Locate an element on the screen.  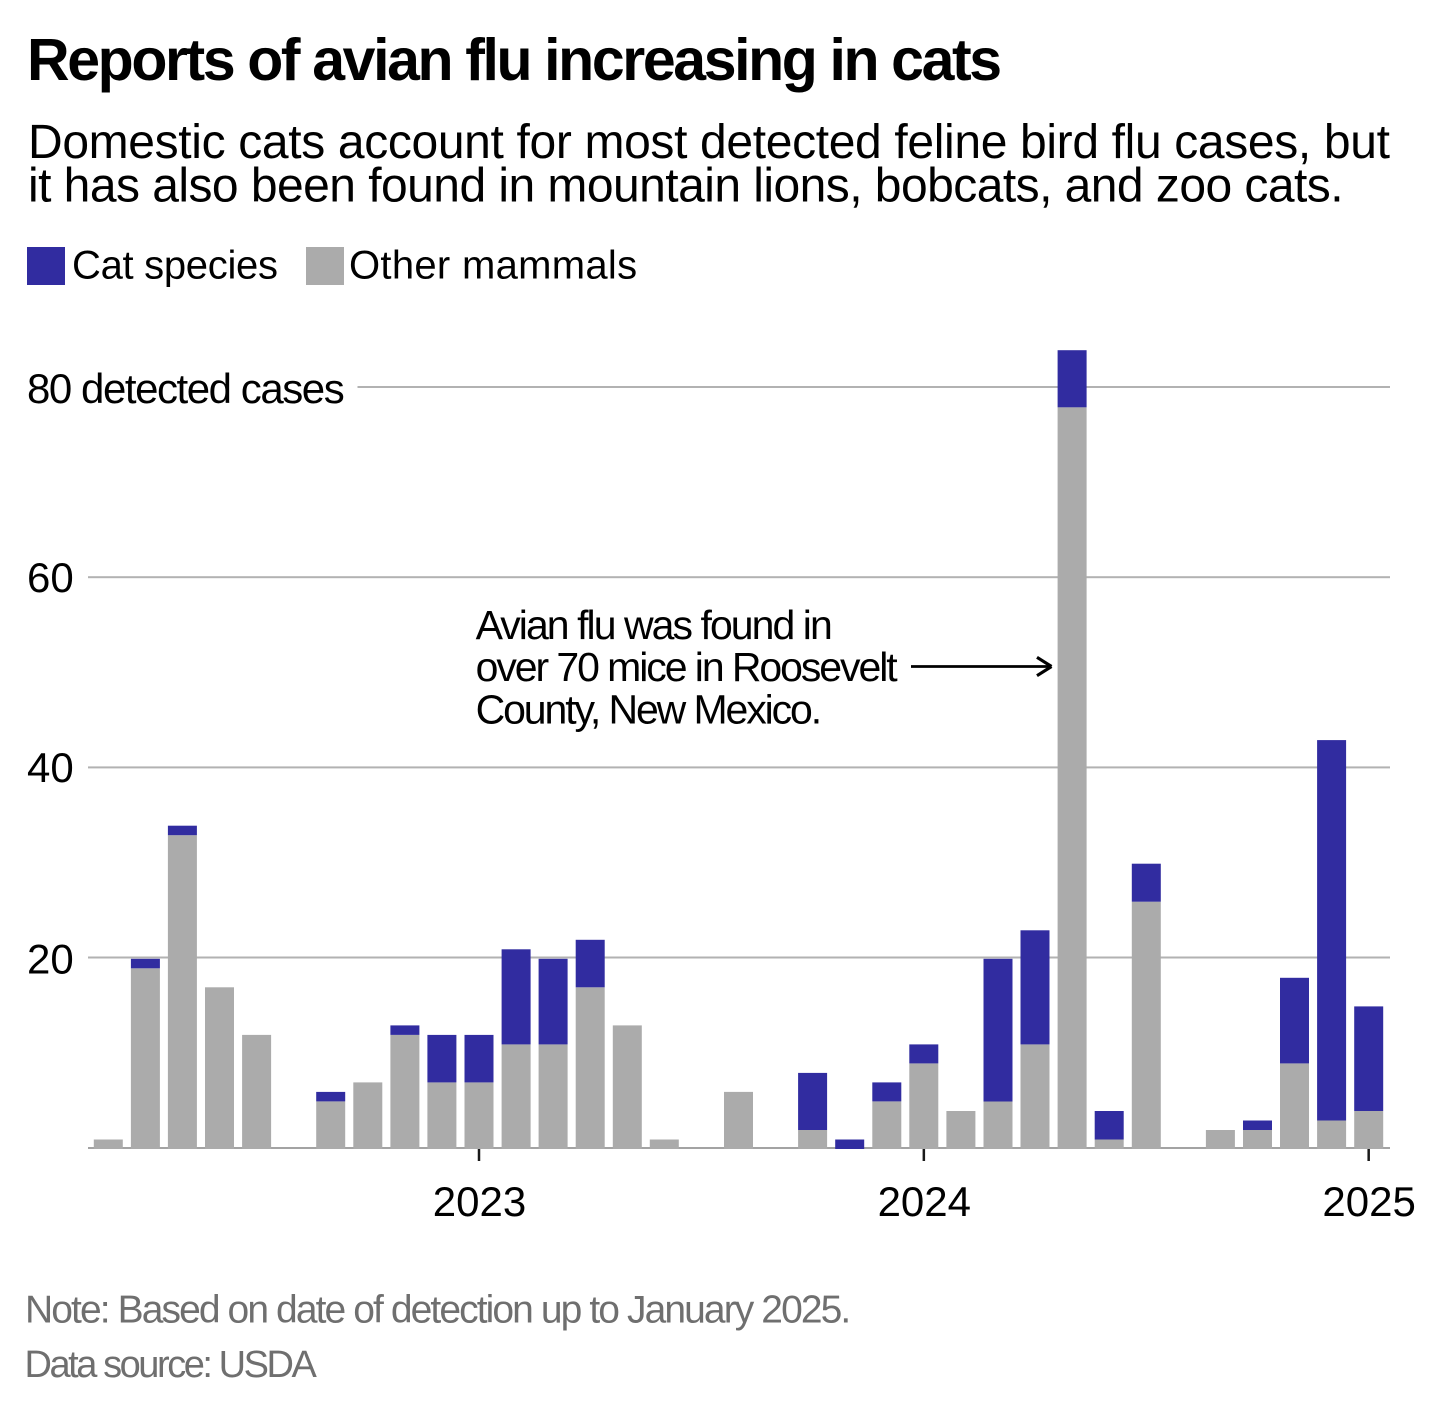
svg-text: Other mammals is located at coordinates (493, 265).